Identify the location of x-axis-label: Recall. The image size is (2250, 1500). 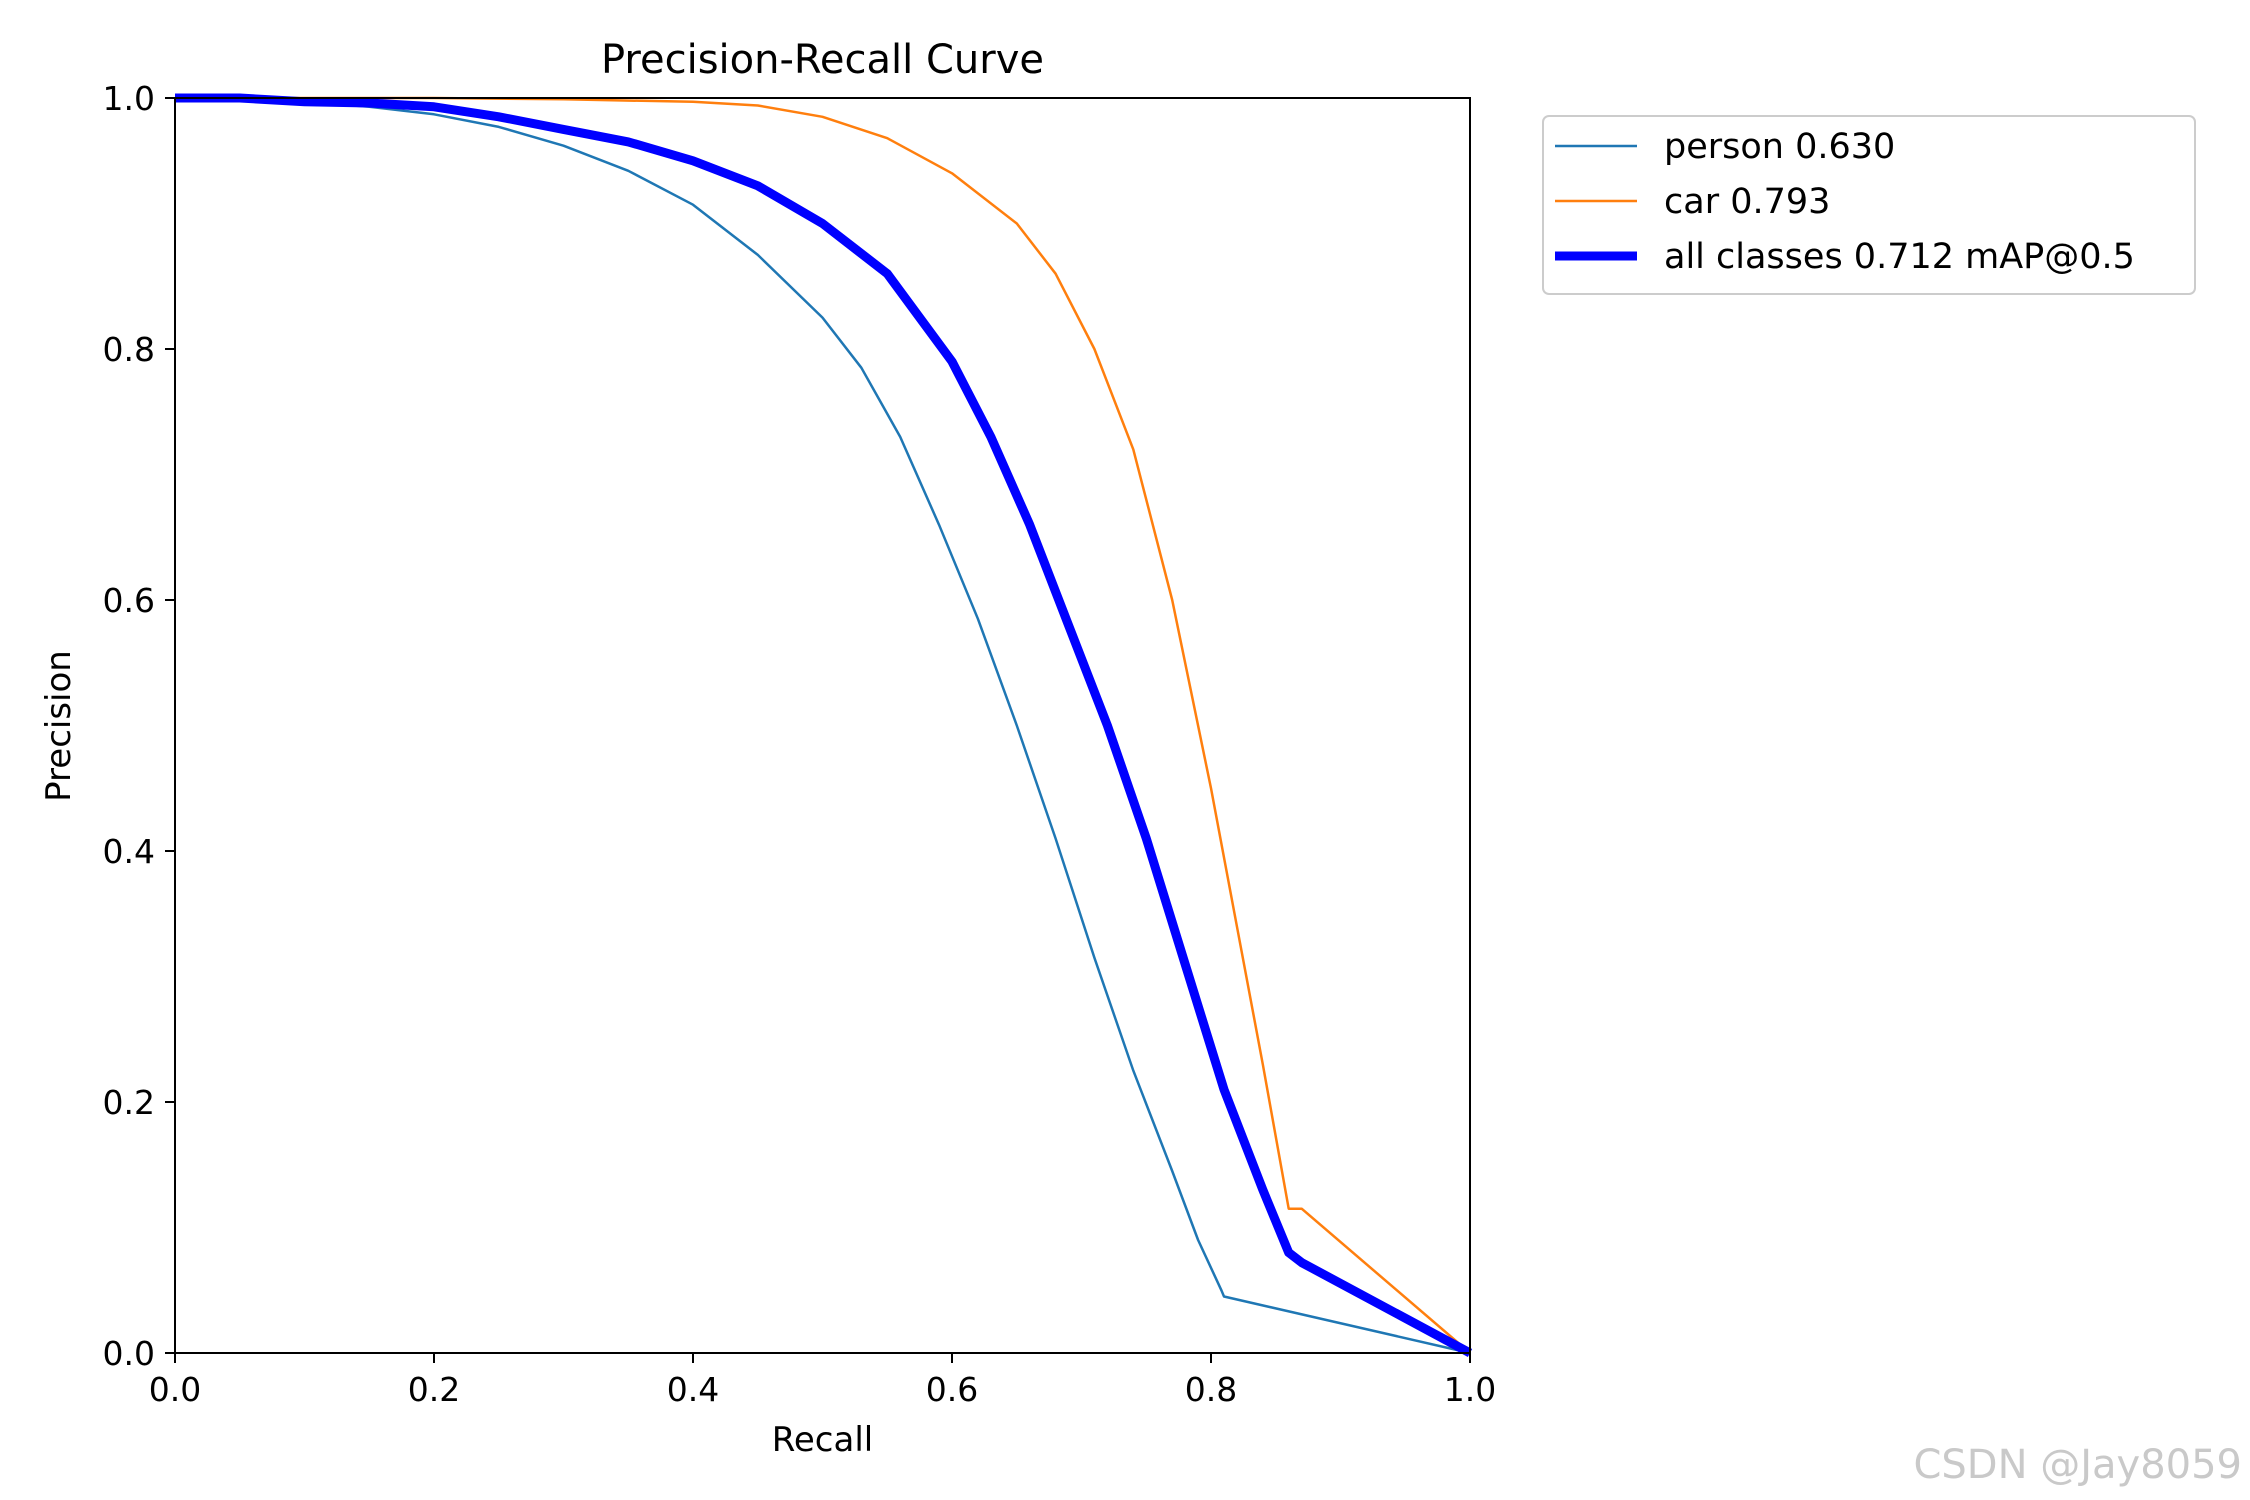
(822, 1440).